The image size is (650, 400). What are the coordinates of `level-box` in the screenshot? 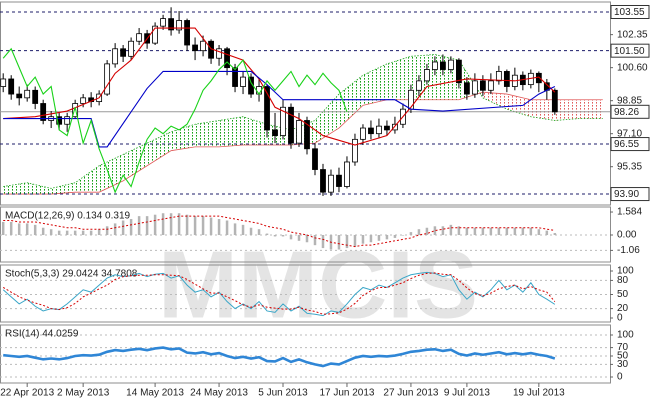 It's located at (630, 144).